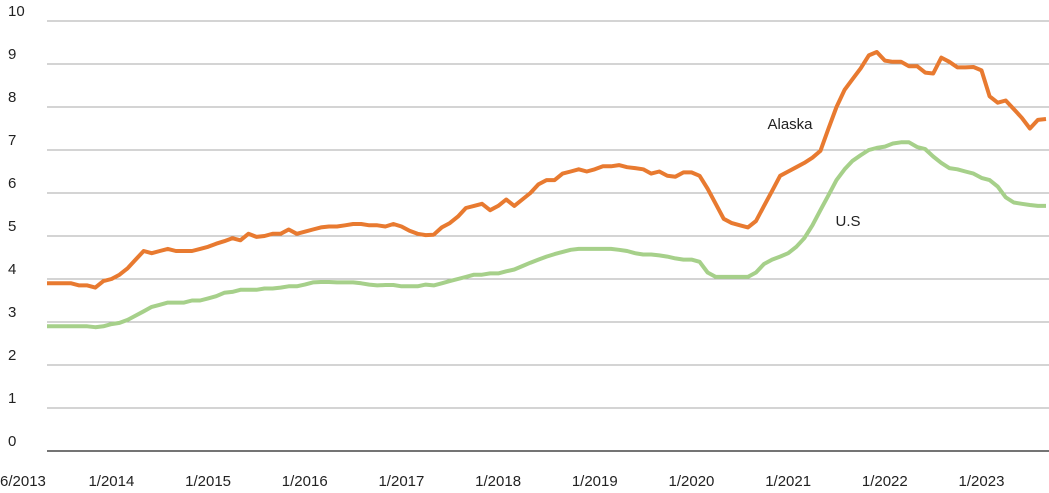 This screenshot has width=1049, height=493. I want to click on y-tick-label: 8, so click(12, 97).